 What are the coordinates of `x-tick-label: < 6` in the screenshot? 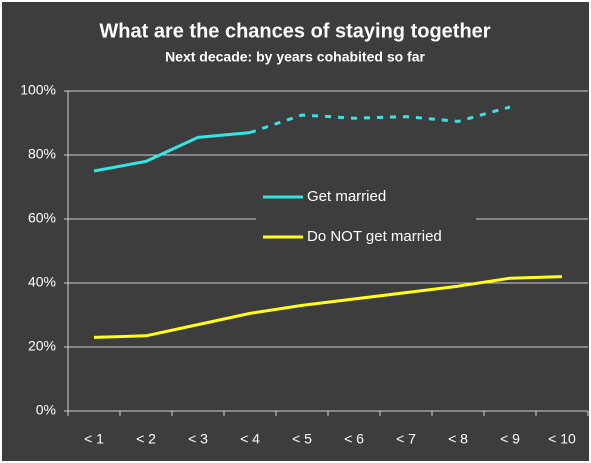 It's located at (354, 439).